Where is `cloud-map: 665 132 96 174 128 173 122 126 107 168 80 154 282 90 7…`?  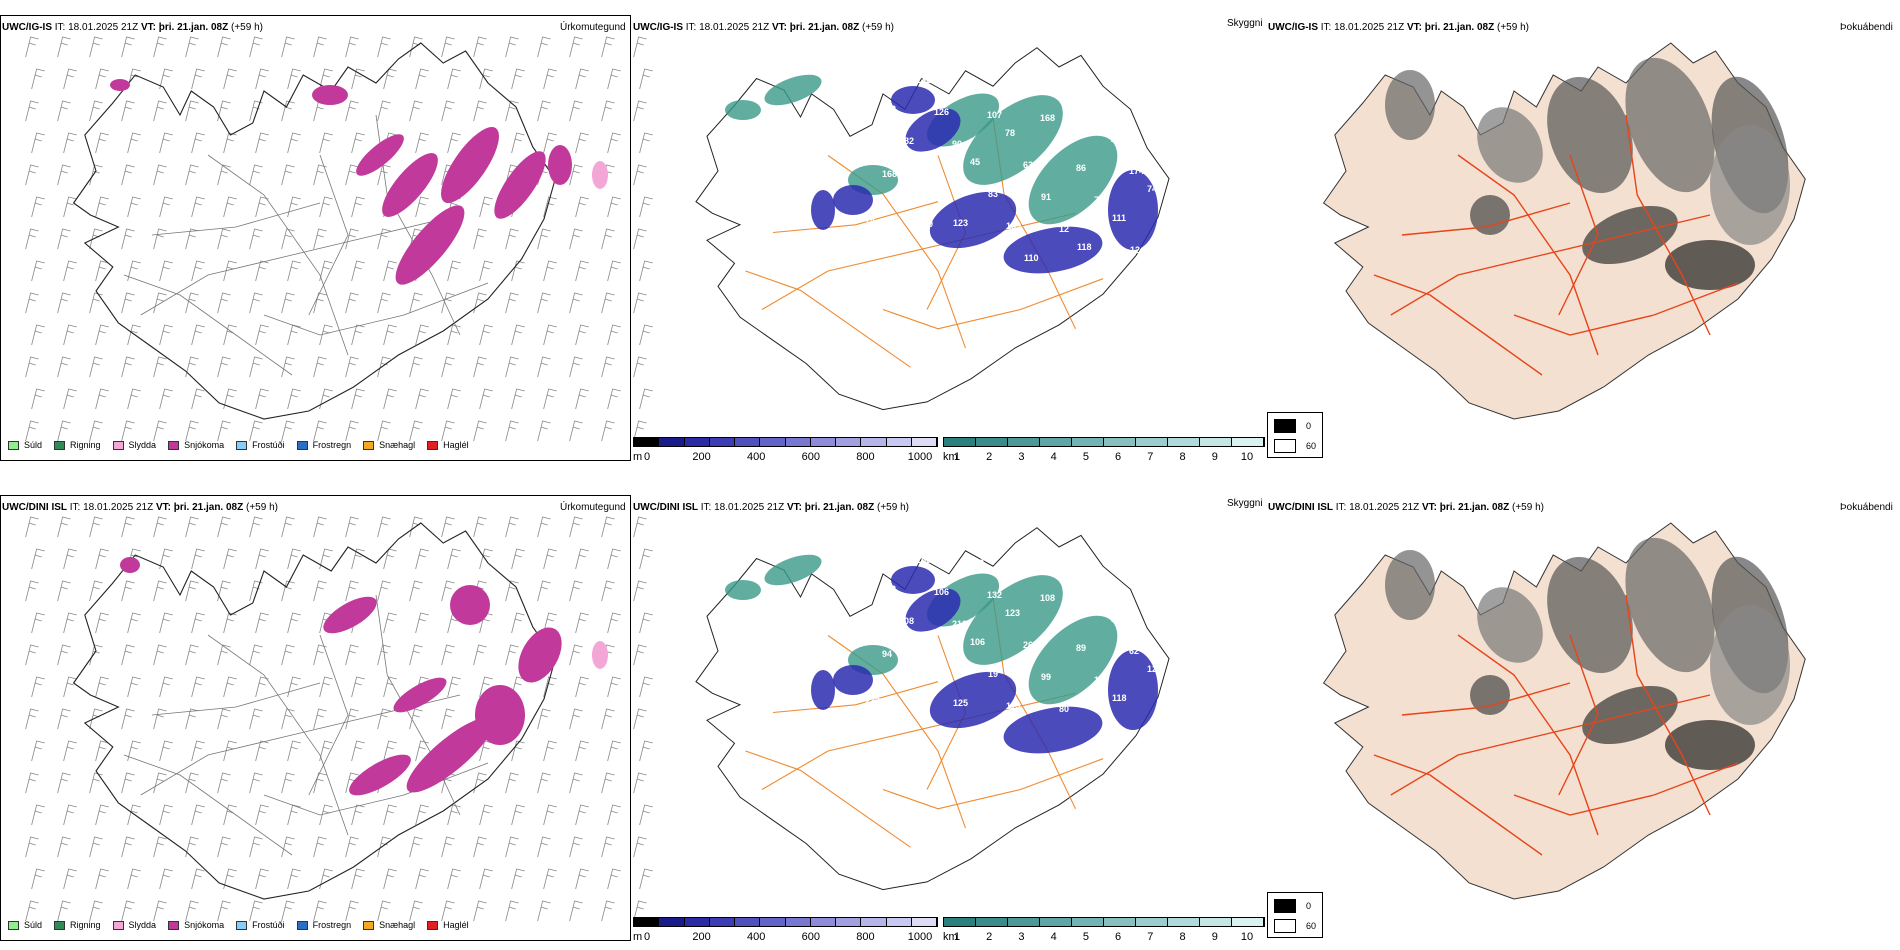
cloud-map: 665 132 96 174 128 173 122 126 107 168 80 154 282 90 7… is located at coordinates (932, 229).